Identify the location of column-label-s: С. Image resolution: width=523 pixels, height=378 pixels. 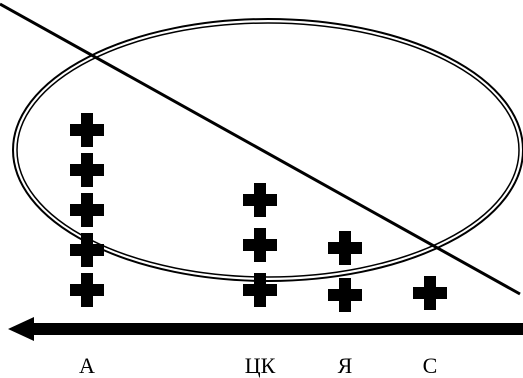
(430, 365).